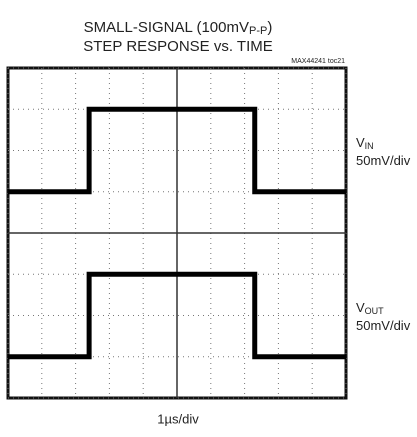 This screenshot has width=417, height=437. What do you see at coordinates (269, 27) in the screenshot?
I see `title-part: )` at bounding box center [269, 27].